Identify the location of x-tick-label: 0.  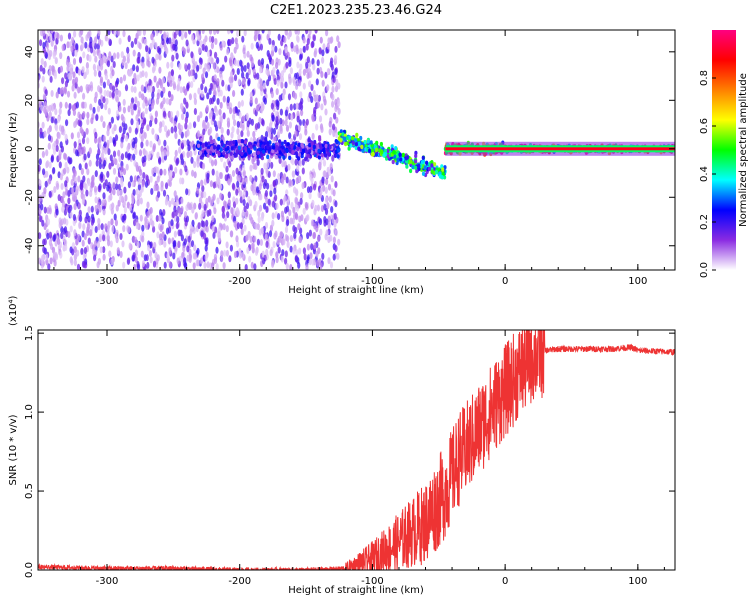
(505, 581).